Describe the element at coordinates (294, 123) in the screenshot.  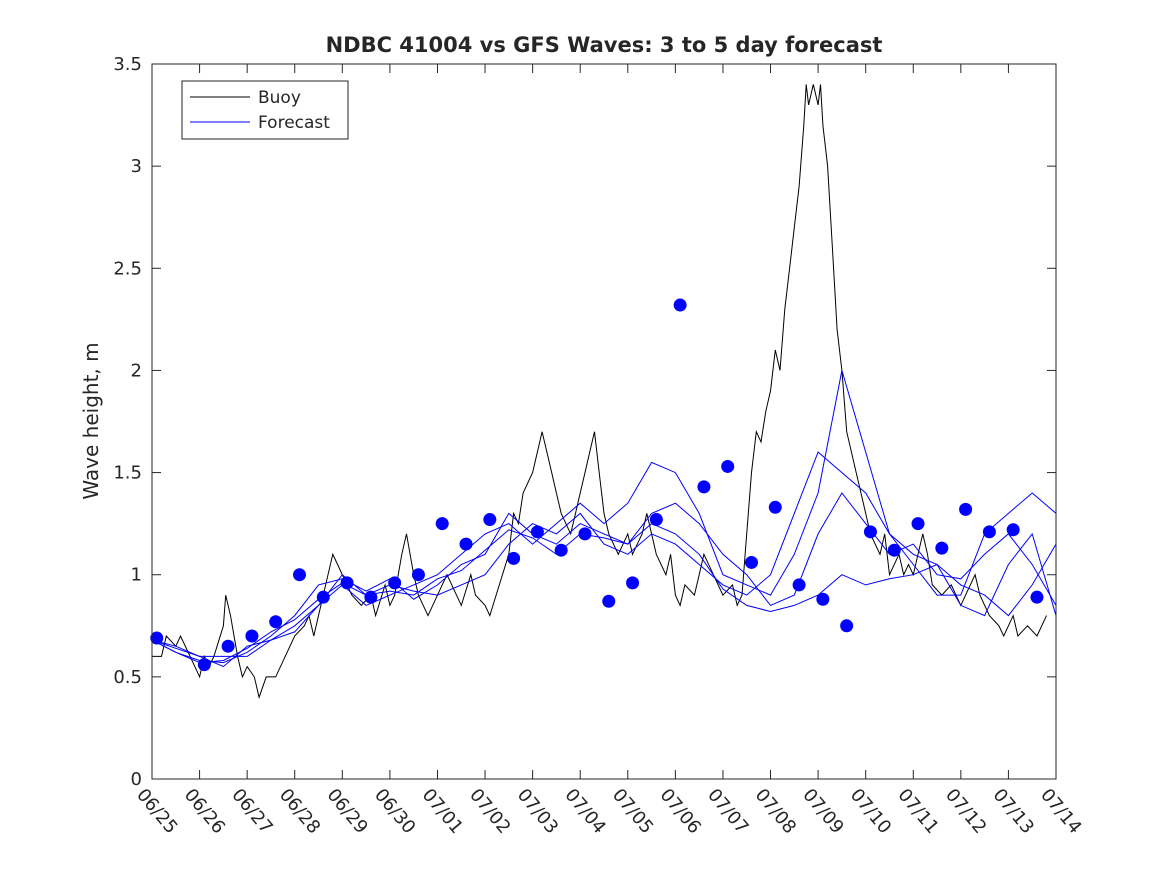
I see `legend-forecast-label: Forecast` at that location.